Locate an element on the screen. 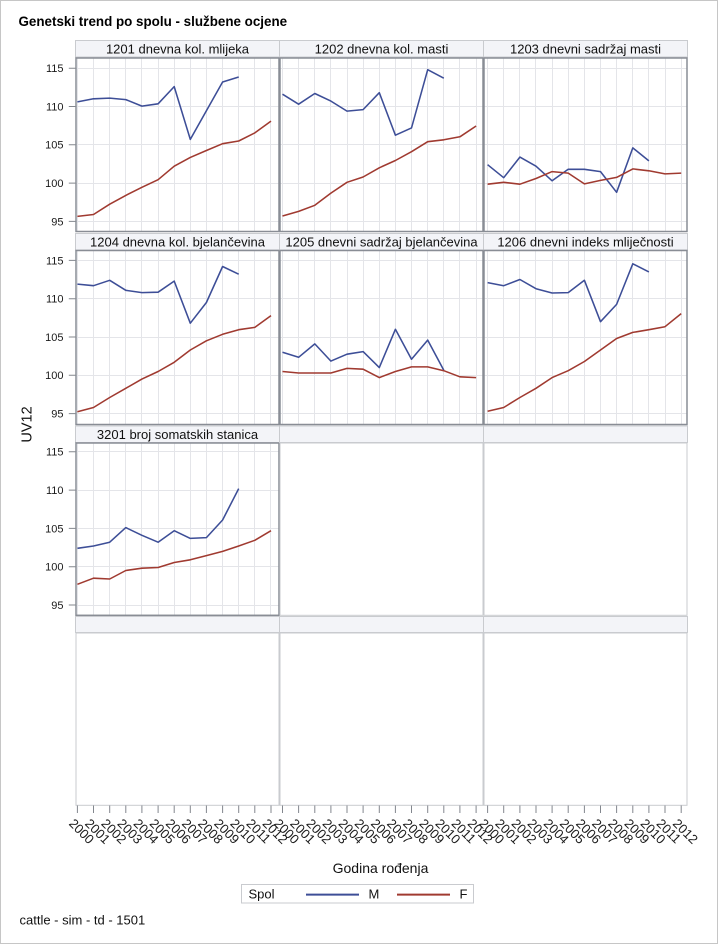 The height and width of the screenshot is (949, 718). svg-text: 1204 dnevna kol. bjelančevina is located at coordinates (178, 241).